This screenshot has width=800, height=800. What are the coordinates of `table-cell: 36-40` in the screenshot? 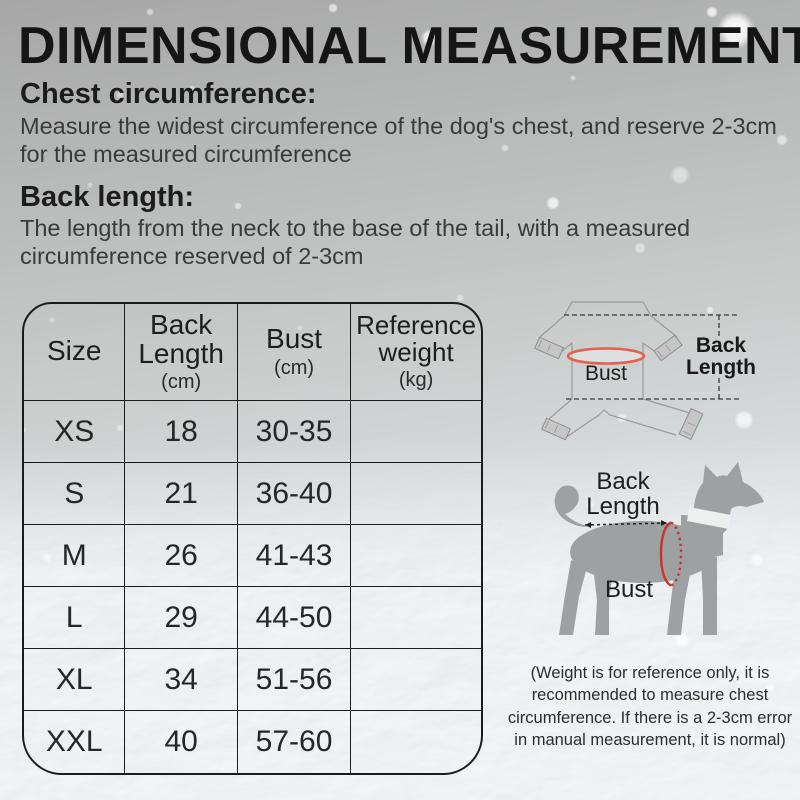 It's located at (294, 494).